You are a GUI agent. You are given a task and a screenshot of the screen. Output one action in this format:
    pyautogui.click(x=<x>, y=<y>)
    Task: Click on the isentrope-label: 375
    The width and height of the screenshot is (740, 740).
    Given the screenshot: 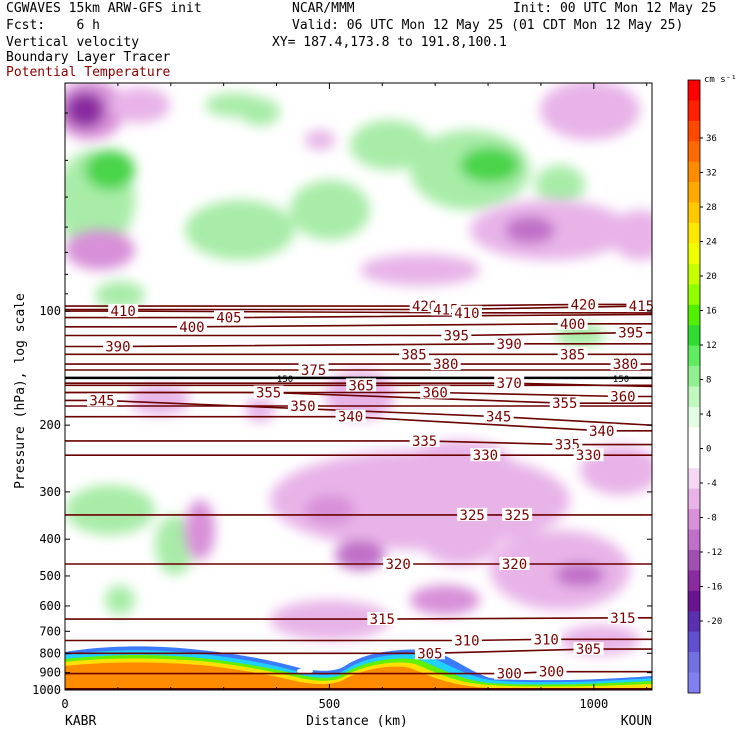 What is the action you would take?
    pyautogui.click(x=313, y=371)
    